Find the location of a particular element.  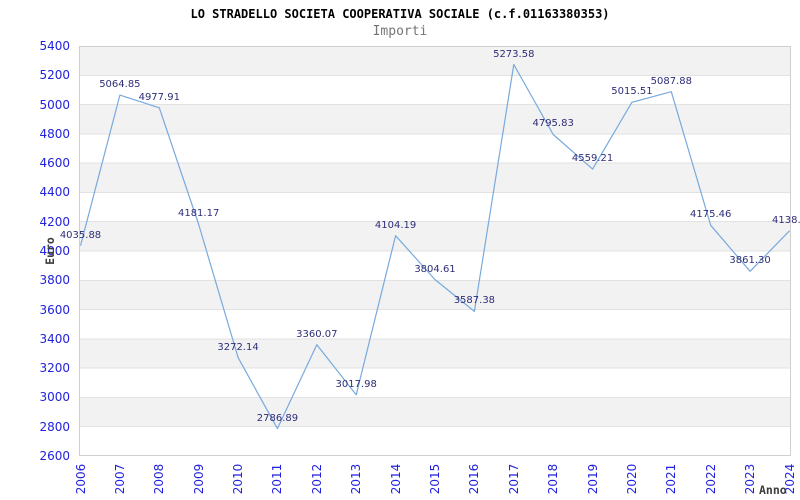

x-tick-label: 2012 is located at coordinates (316, 479).